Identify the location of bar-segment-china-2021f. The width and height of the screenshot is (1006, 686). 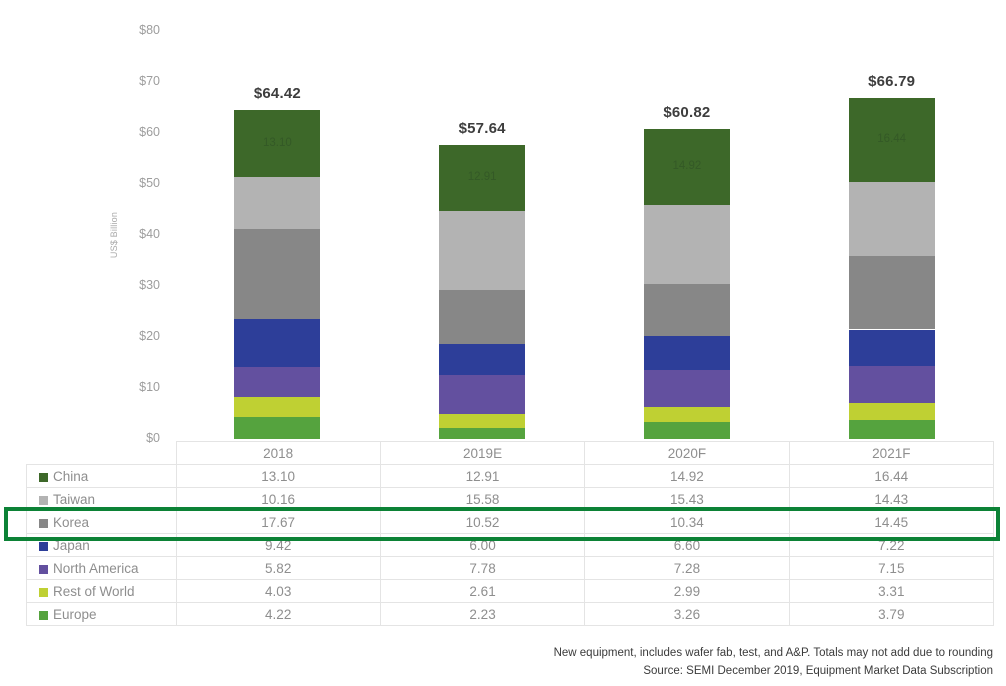
(891, 140).